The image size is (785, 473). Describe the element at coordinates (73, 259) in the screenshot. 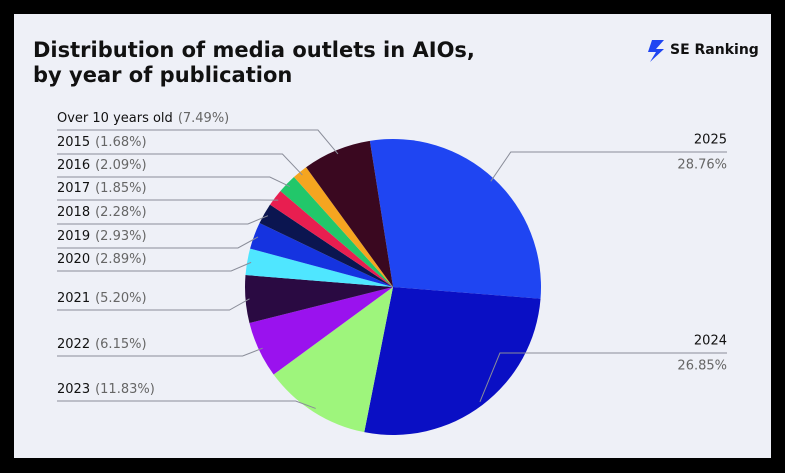

I see `category-label: 2020` at that location.